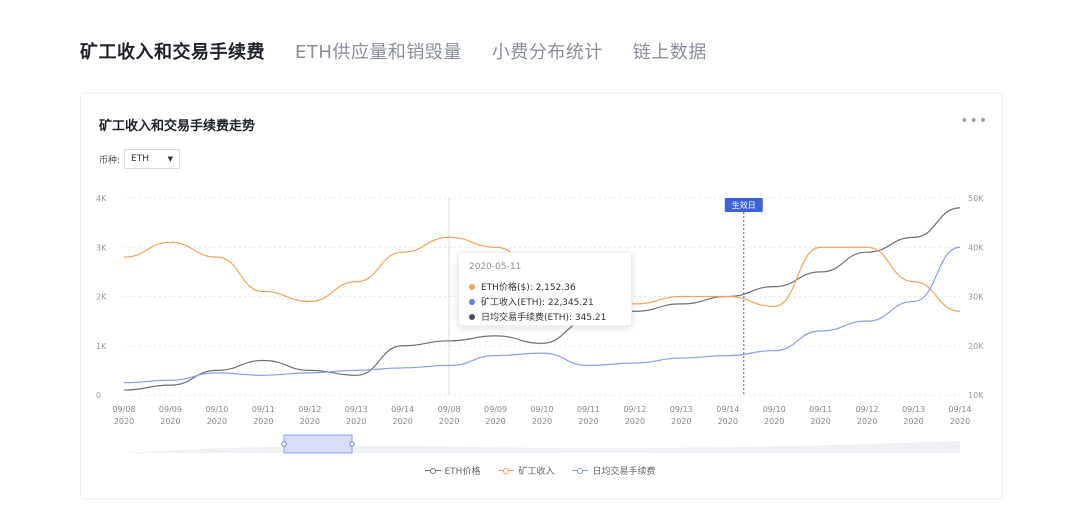  Describe the element at coordinates (101, 247) in the screenshot. I see `y-left-tick-label: 3K` at that location.